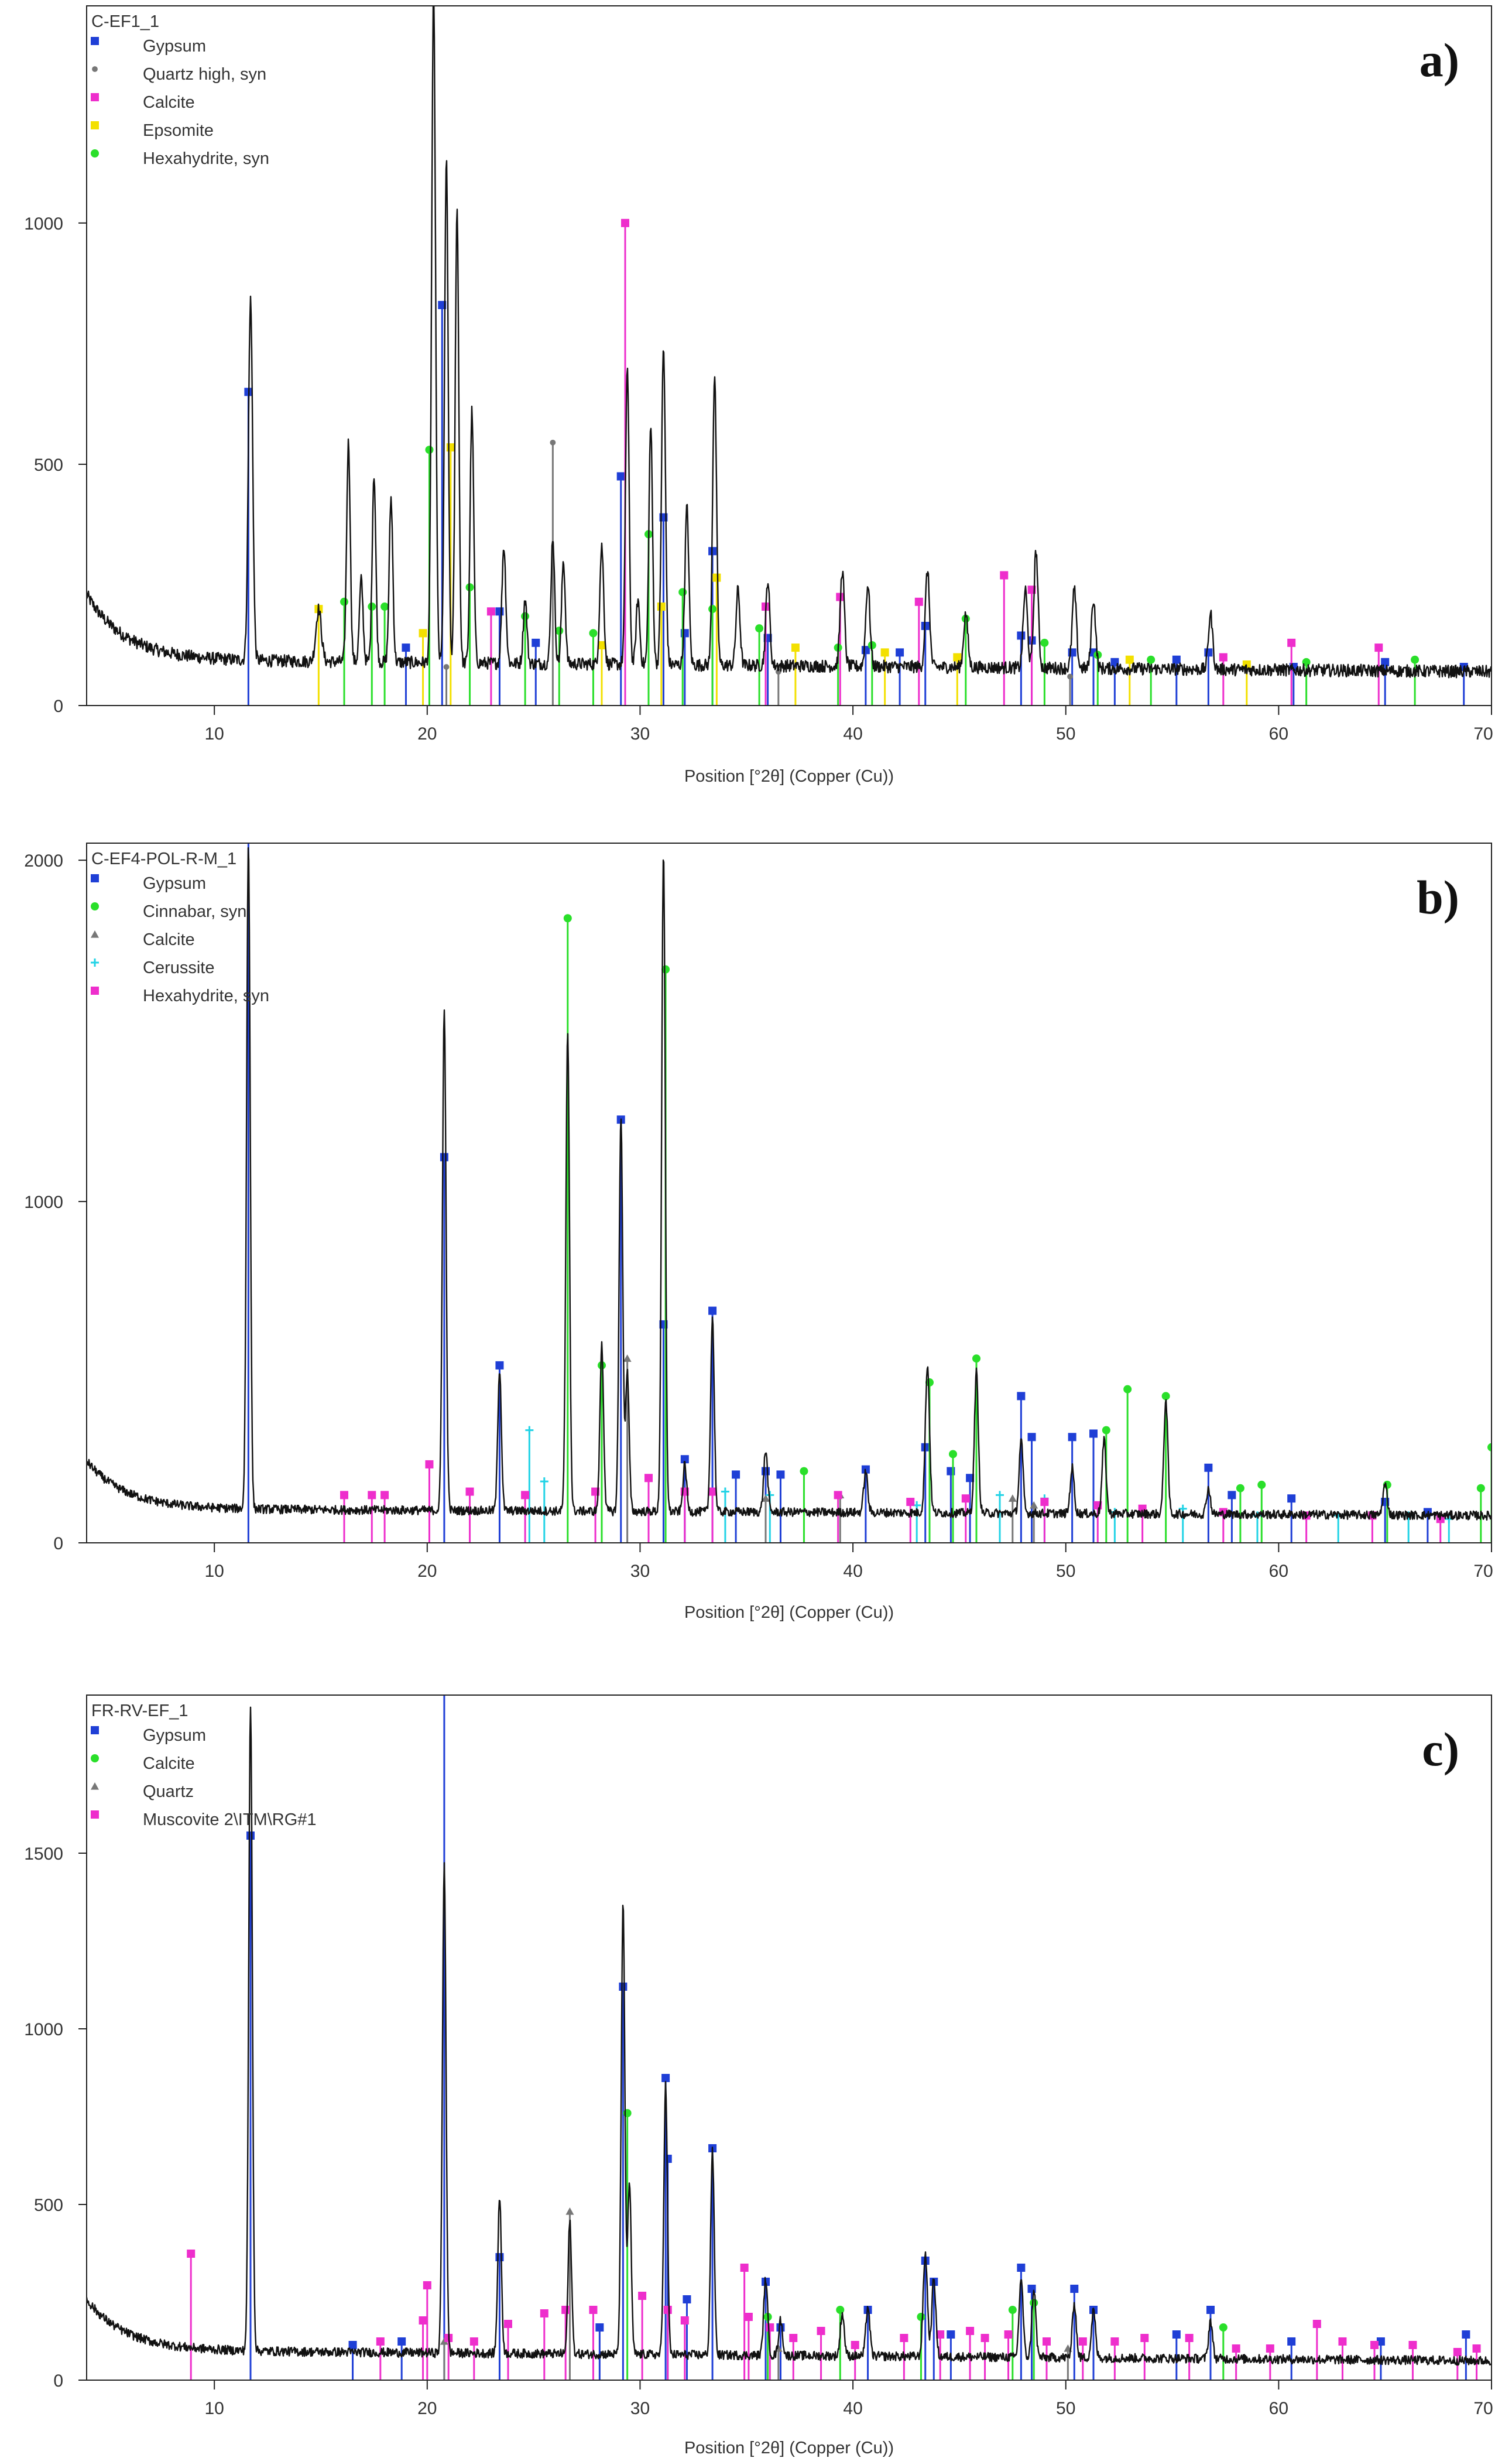 This screenshot has width=1512, height=2458. What do you see at coordinates (43, 1854) in the screenshot?
I see `y-tick-label: 1500` at bounding box center [43, 1854].